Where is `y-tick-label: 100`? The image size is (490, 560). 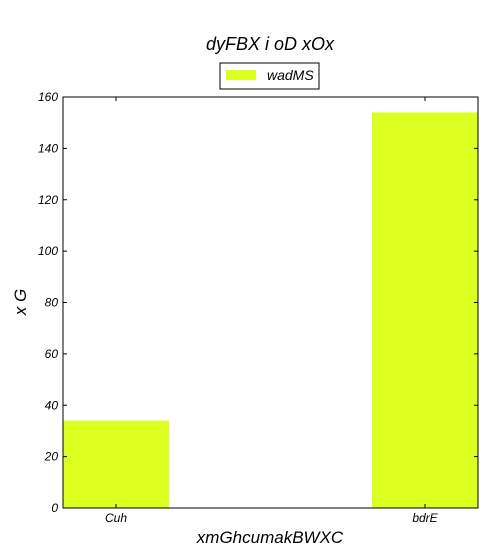 y-tick-label: 100 is located at coordinates (48, 251).